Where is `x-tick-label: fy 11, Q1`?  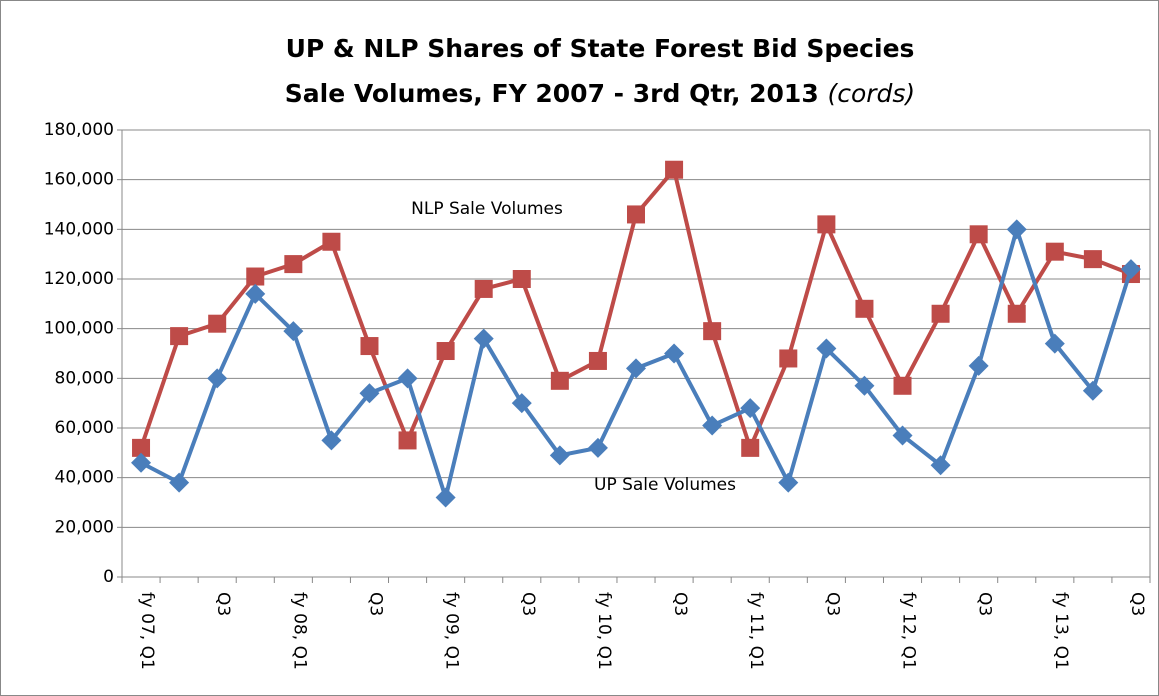 x-tick-label: fy 11, Q1 is located at coordinates (756, 631).